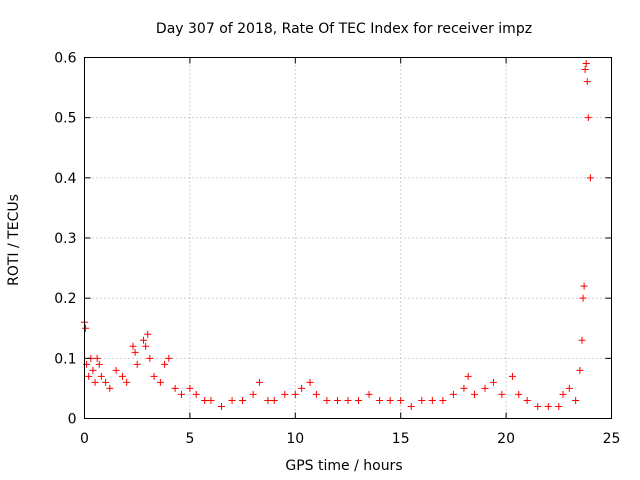 The width and height of the screenshot is (640, 480). What do you see at coordinates (84, 439) in the screenshot?
I see `x-tick-label: 0` at bounding box center [84, 439].